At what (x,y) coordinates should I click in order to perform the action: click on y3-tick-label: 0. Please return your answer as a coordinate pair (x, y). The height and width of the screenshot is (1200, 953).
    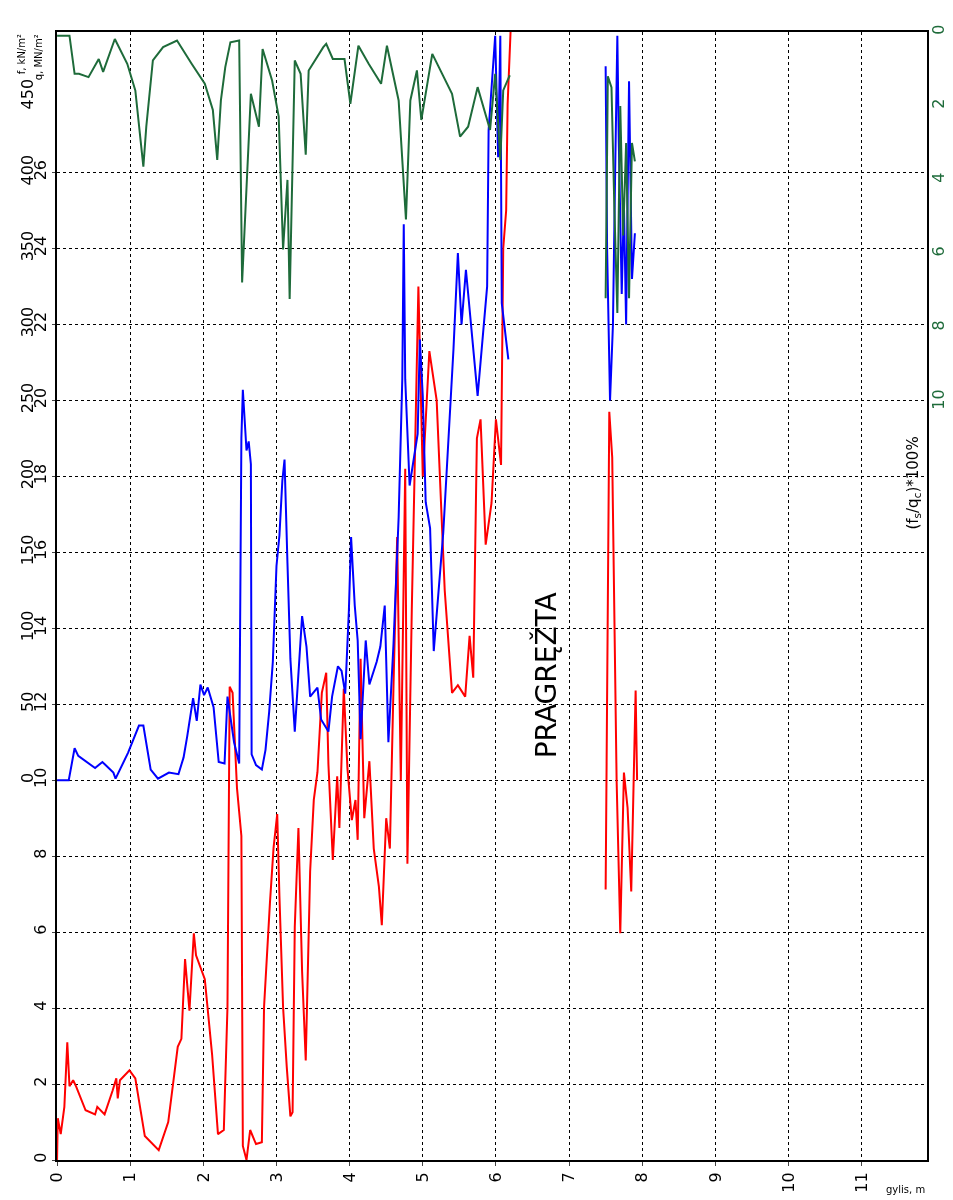
    Looking at the image, I should click on (939, 29).